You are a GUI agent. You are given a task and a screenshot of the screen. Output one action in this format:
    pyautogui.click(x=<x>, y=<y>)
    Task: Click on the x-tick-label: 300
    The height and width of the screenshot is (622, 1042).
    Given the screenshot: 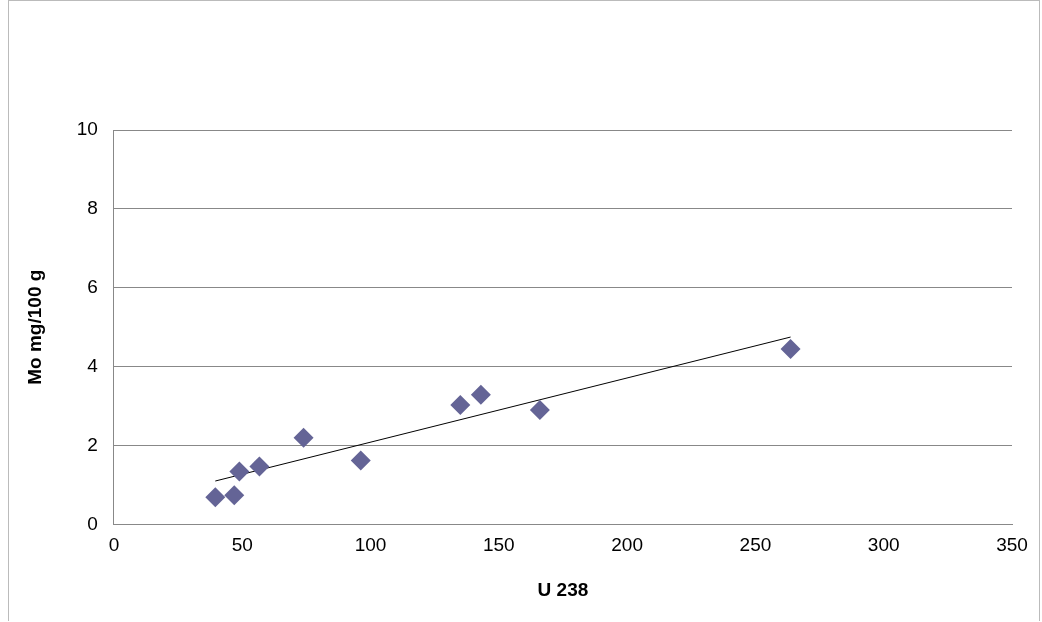 What is the action you would take?
    pyautogui.click(x=883, y=545)
    